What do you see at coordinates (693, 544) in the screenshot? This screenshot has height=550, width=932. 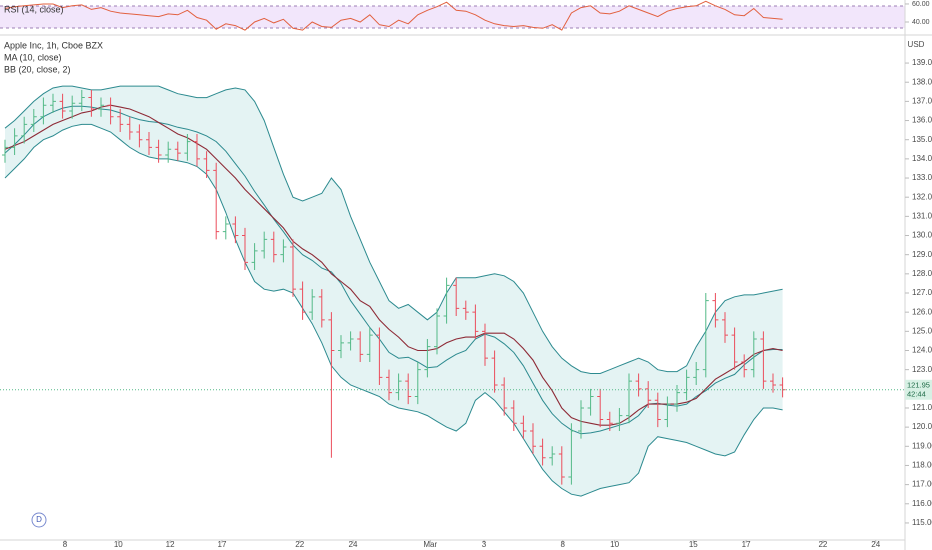 I see `x-tick-label: 15` at bounding box center [693, 544].